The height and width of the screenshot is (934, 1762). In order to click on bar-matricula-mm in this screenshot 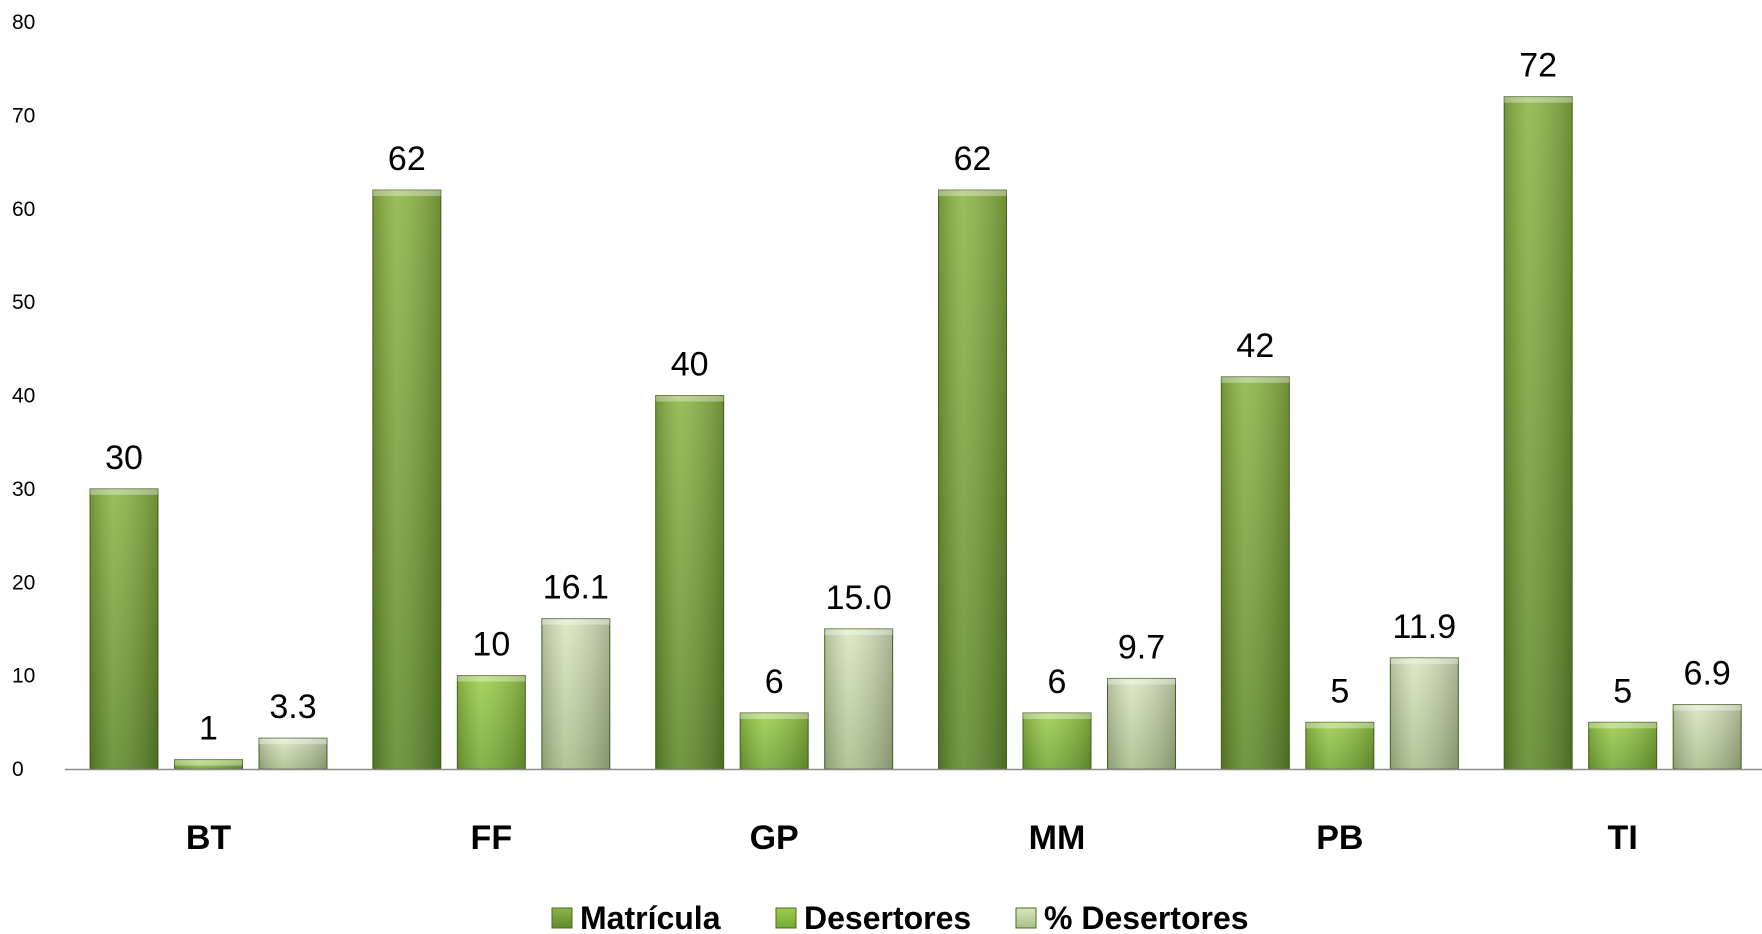, I will do `click(972, 479)`.